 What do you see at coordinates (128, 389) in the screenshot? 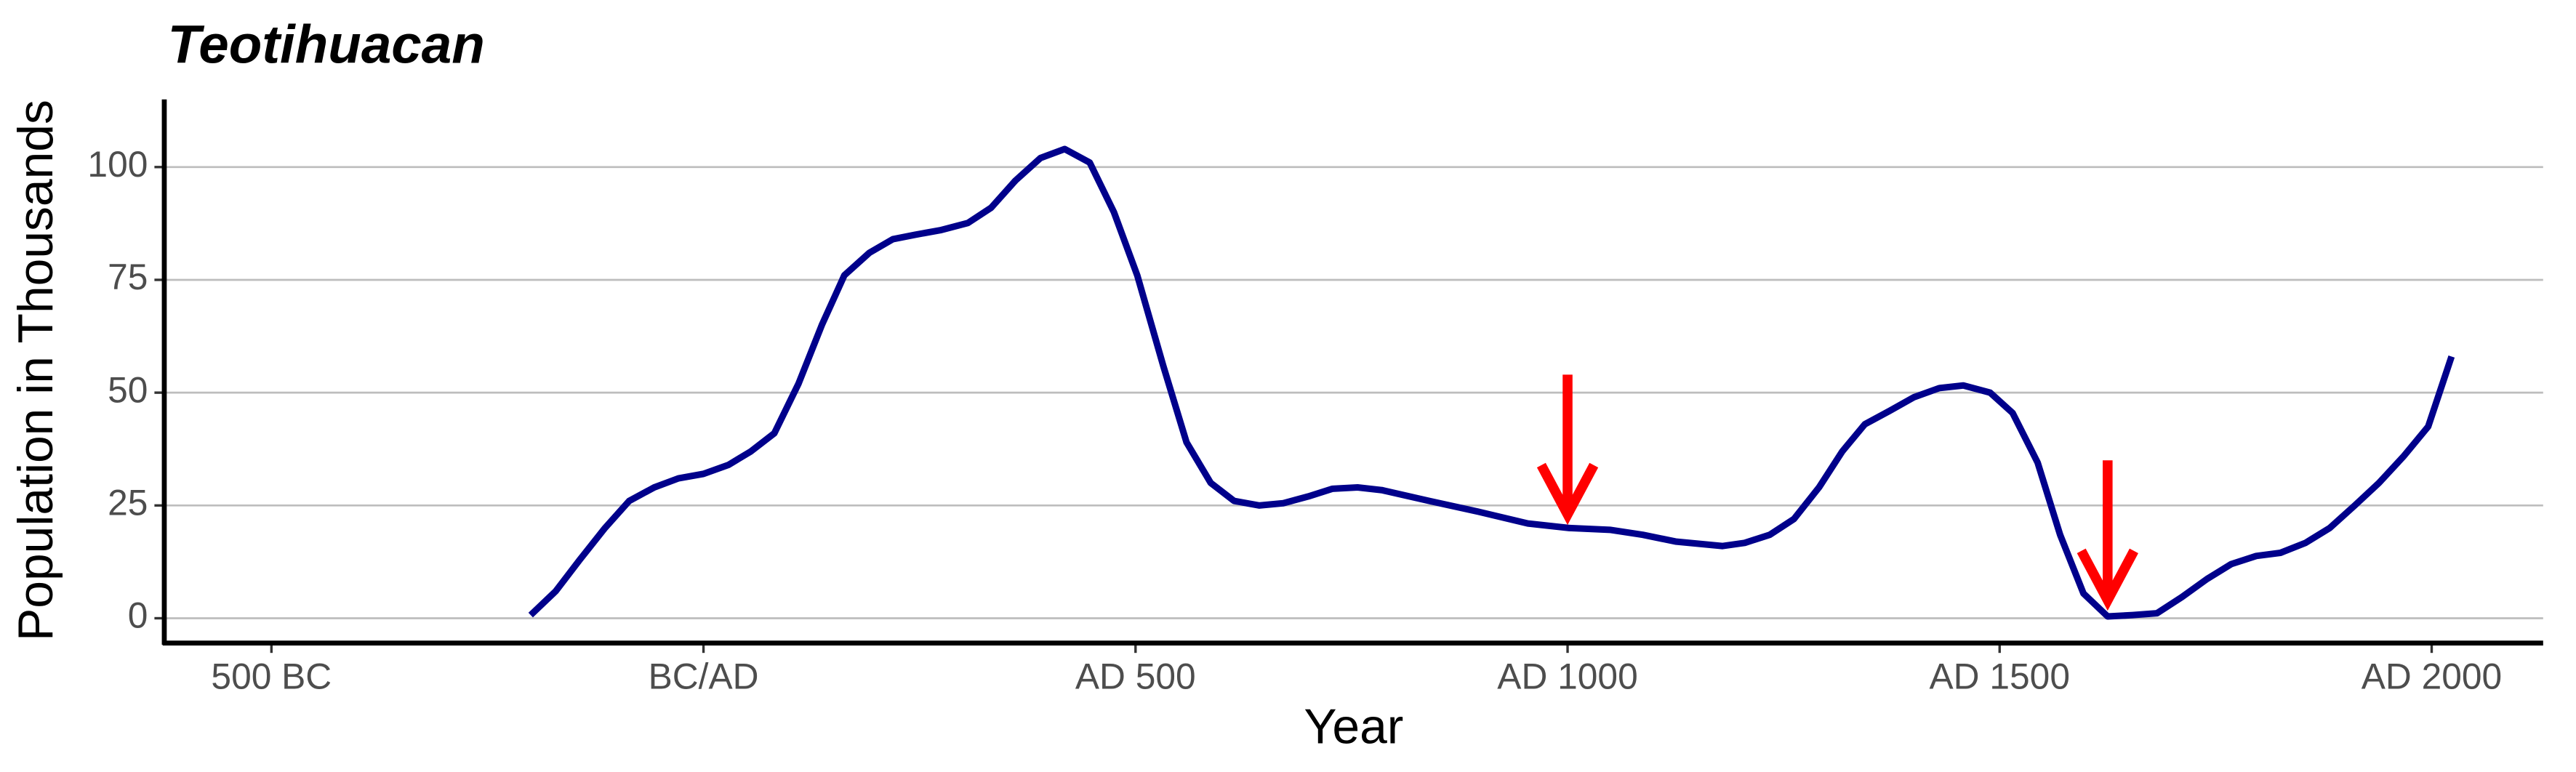
I see `y-tick-label: 50` at bounding box center [128, 389].